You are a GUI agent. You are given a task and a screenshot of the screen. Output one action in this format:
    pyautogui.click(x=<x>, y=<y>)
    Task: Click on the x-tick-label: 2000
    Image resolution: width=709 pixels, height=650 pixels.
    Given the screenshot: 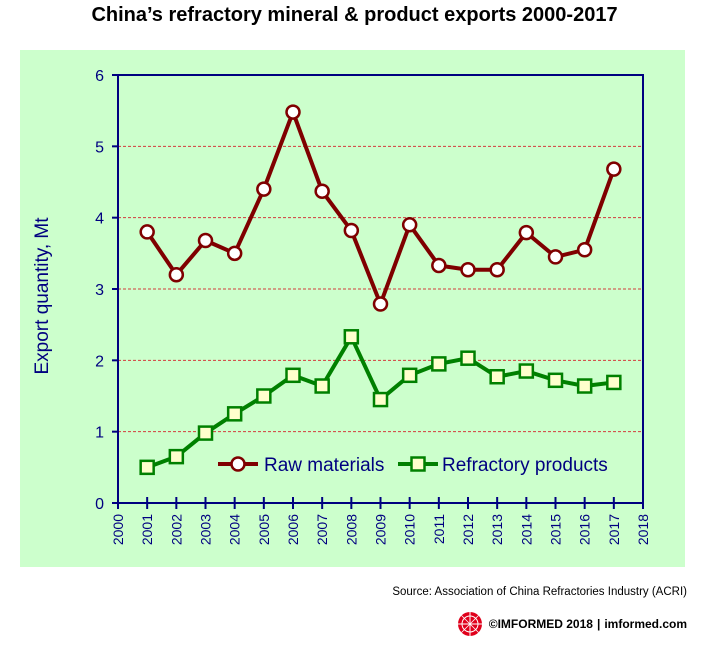 What is the action you would take?
    pyautogui.click(x=118, y=529)
    